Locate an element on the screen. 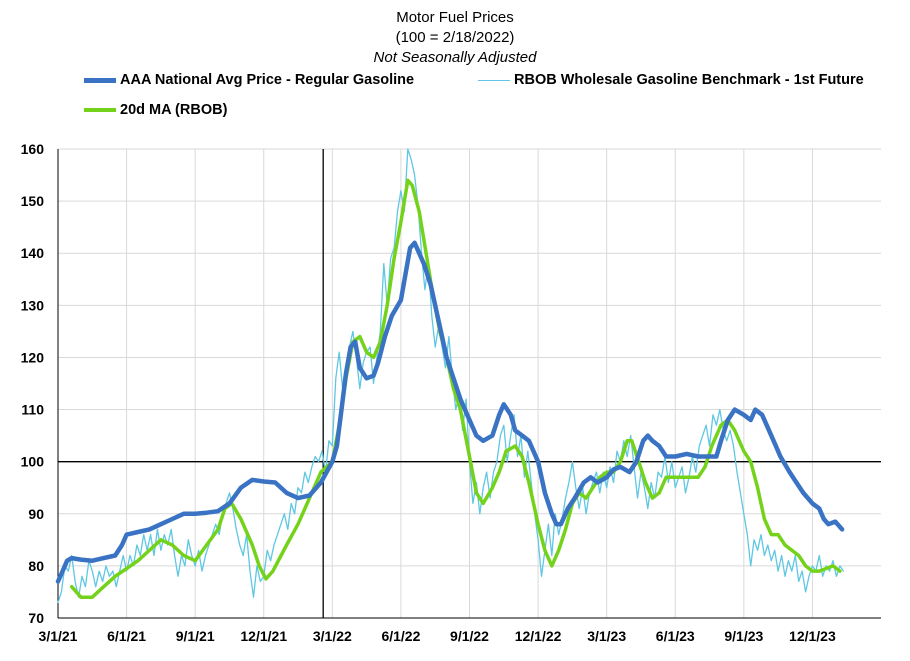 The width and height of the screenshot is (910, 661). chart-subtitle: (100 = 2/18/2022) is located at coordinates (455, 37).